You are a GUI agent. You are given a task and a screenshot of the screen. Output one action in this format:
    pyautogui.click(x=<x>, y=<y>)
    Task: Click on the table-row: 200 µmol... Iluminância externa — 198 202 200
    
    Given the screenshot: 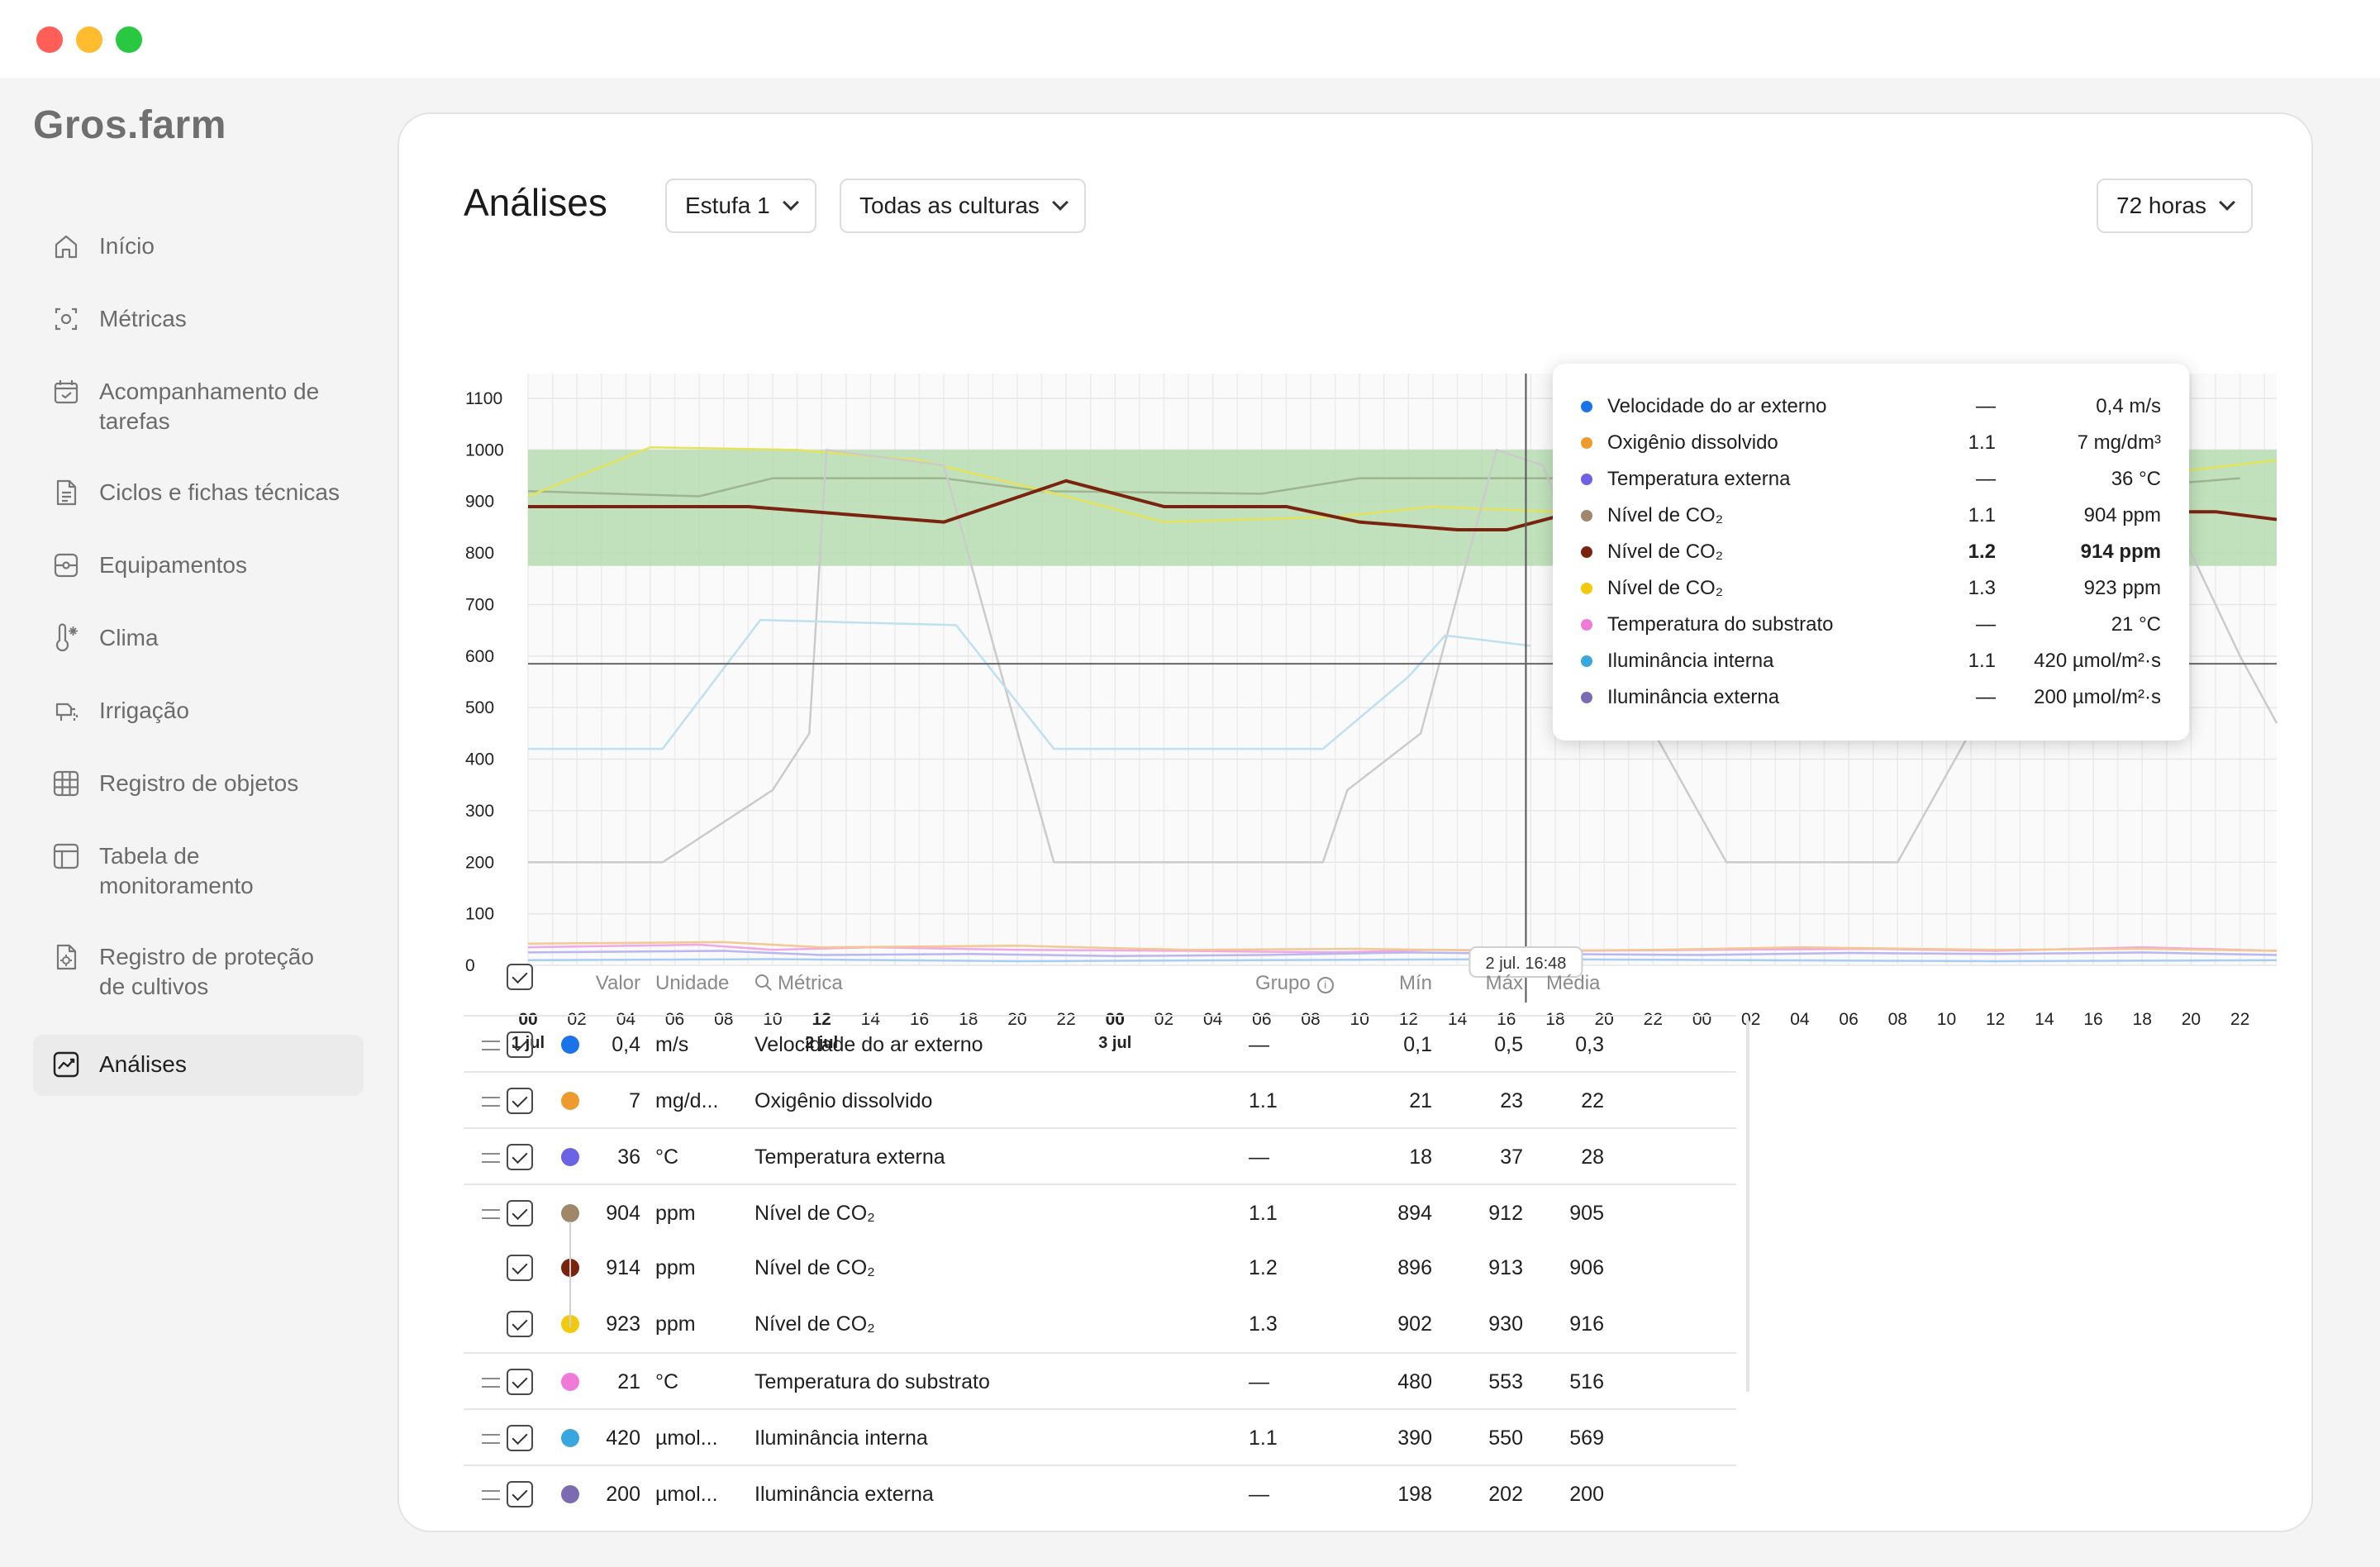 What is the action you would take?
    pyautogui.click(x=1100, y=1492)
    